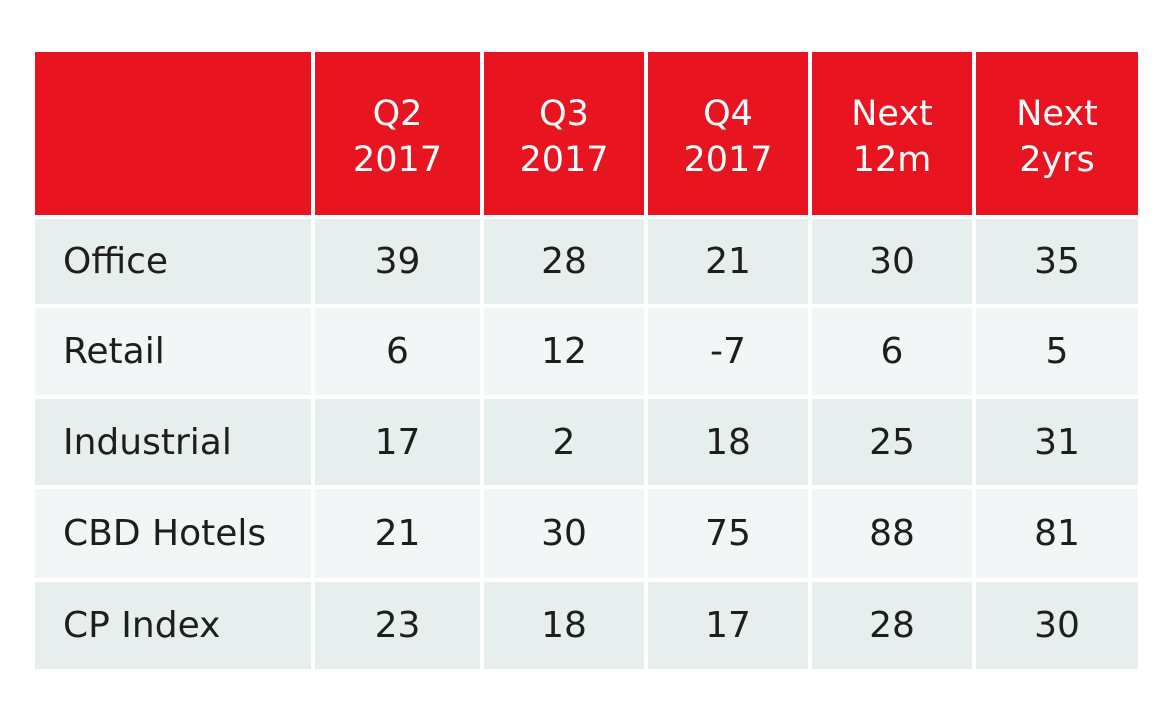  What do you see at coordinates (728, 113) in the screenshot?
I see `column-header-line1: Q4` at bounding box center [728, 113].